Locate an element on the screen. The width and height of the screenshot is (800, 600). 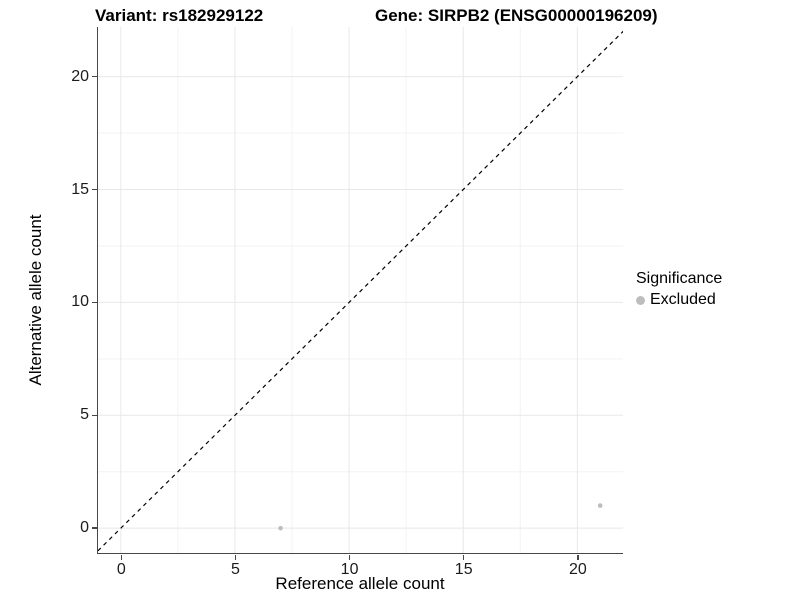
y-tick-label: 15 is located at coordinates (80, 189).